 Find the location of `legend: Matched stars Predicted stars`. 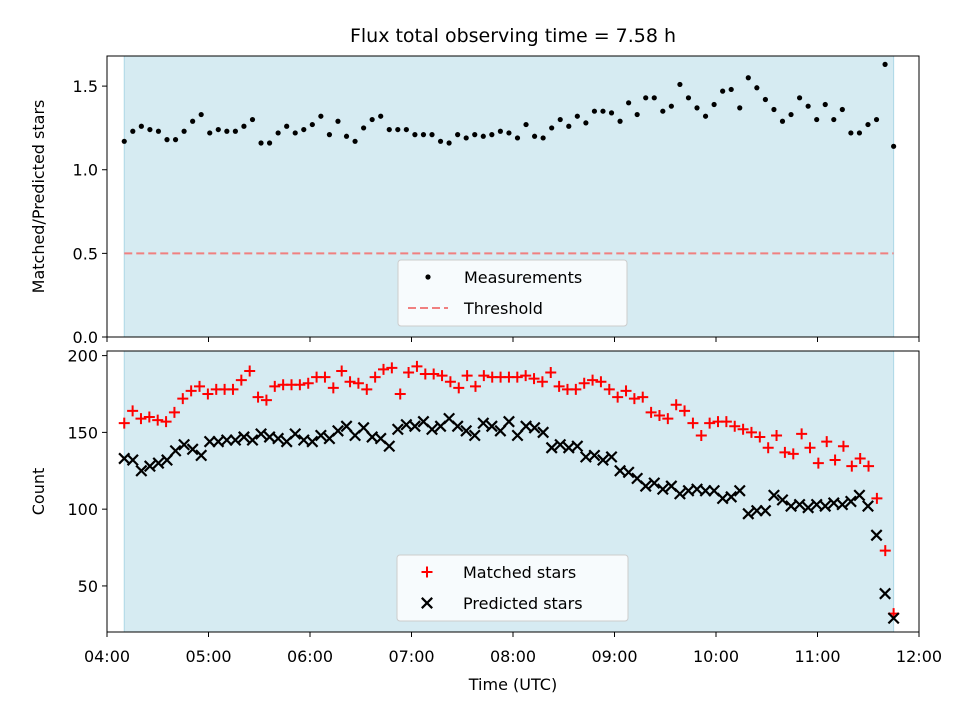

legend: Matched stars Predicted stars is located at coordinates (512, 588).